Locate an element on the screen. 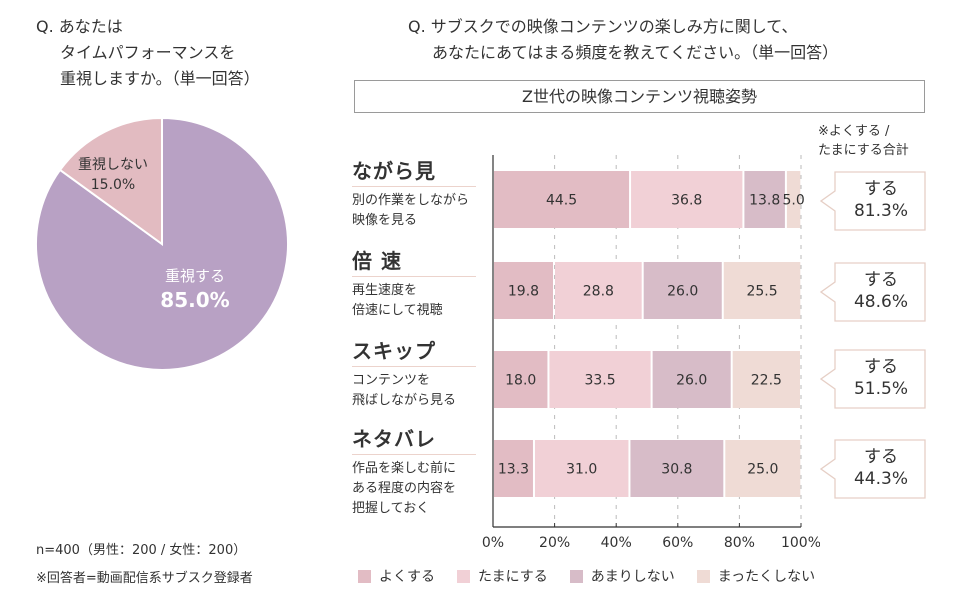  bar-value-label: 28.8 is located at coordinates (598, 292).